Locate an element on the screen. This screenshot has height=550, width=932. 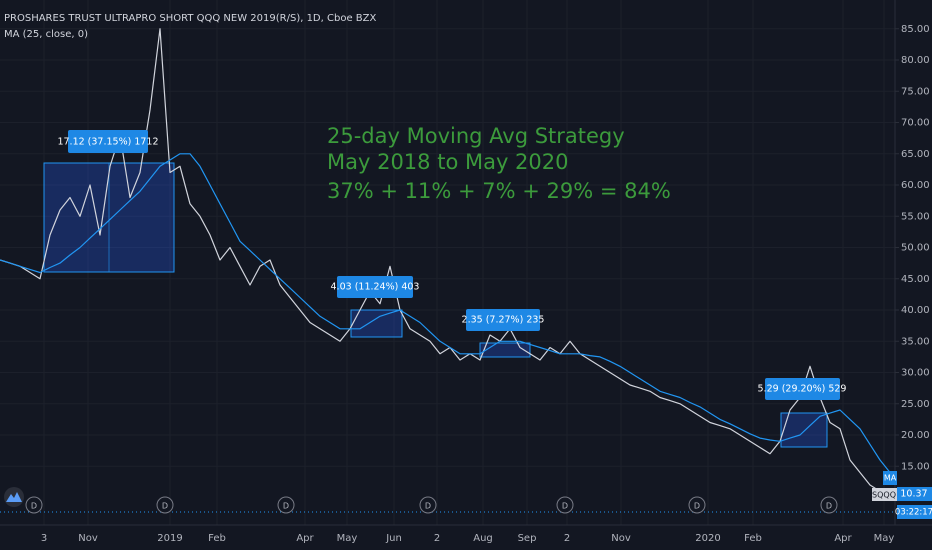
trade-label: 5.29 (29.20%) 529 is located at coordinates (802, 389).